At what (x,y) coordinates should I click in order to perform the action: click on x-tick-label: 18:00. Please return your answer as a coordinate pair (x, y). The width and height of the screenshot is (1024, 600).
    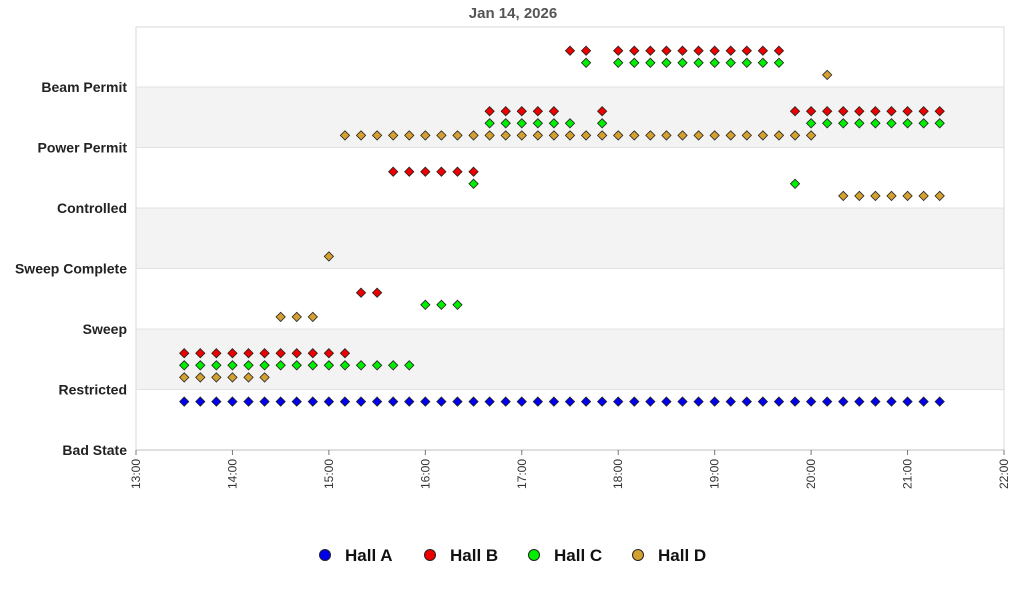
    Looking at the image, I should click on (618, 474).